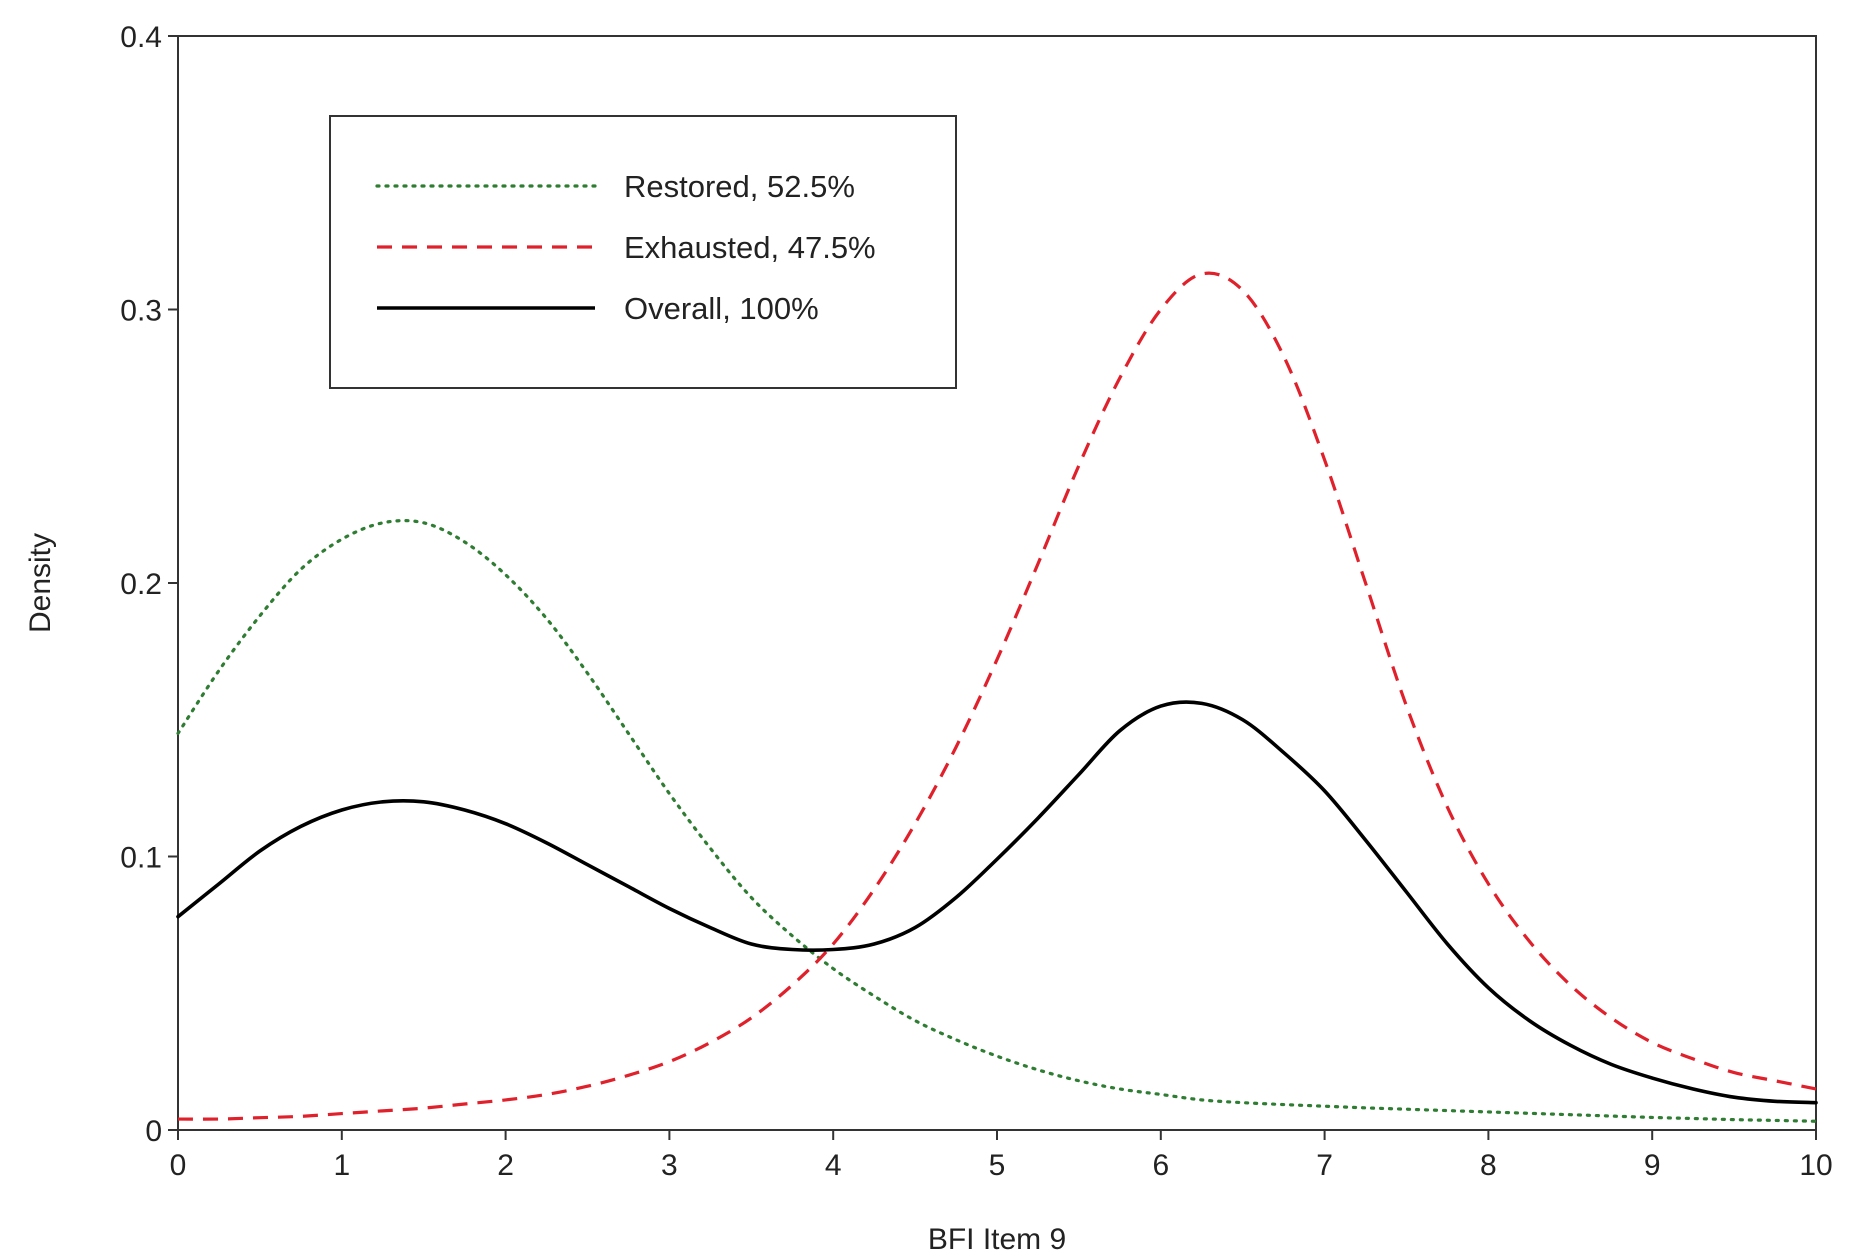  Describe the element at coordinates (833, 1165) in the screenshot. I see `x-tick-label: 4` at that location.